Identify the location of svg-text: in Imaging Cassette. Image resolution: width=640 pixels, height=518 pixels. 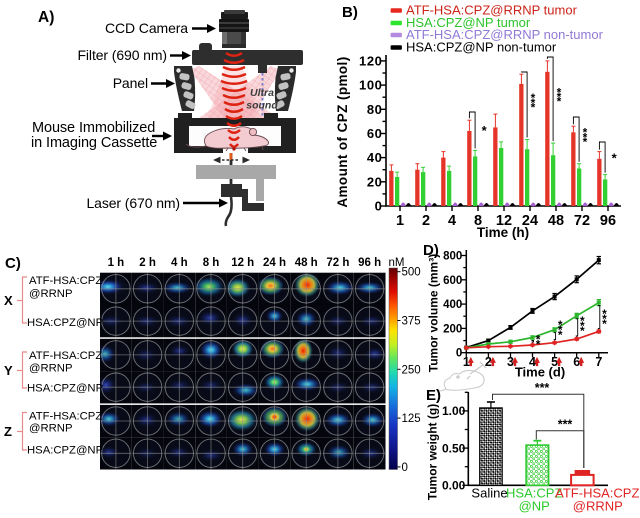
(94, 143).